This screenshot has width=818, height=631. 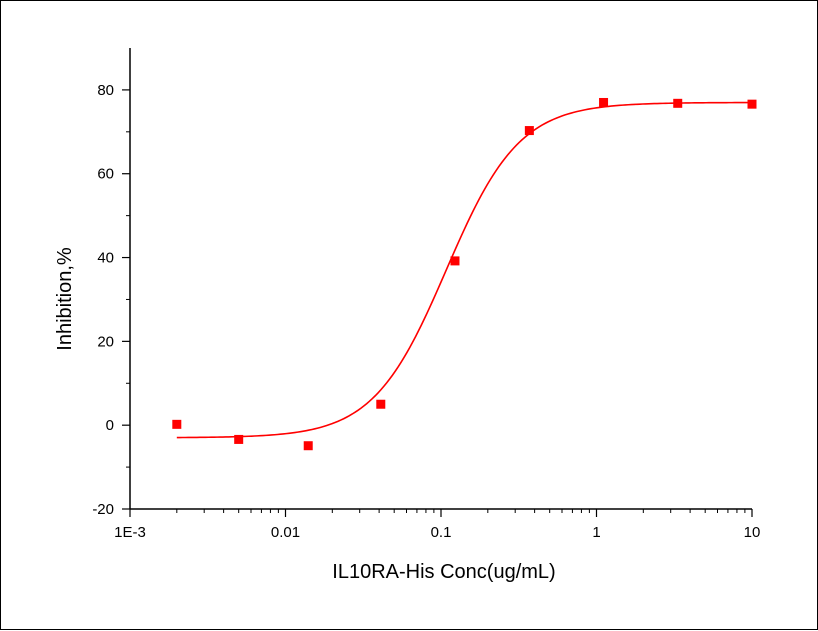 What do you see at coordinates (65, 299) in the screenshot?
I see `y-axis-title: Inhibition,%` at bounding box center [65, 299].